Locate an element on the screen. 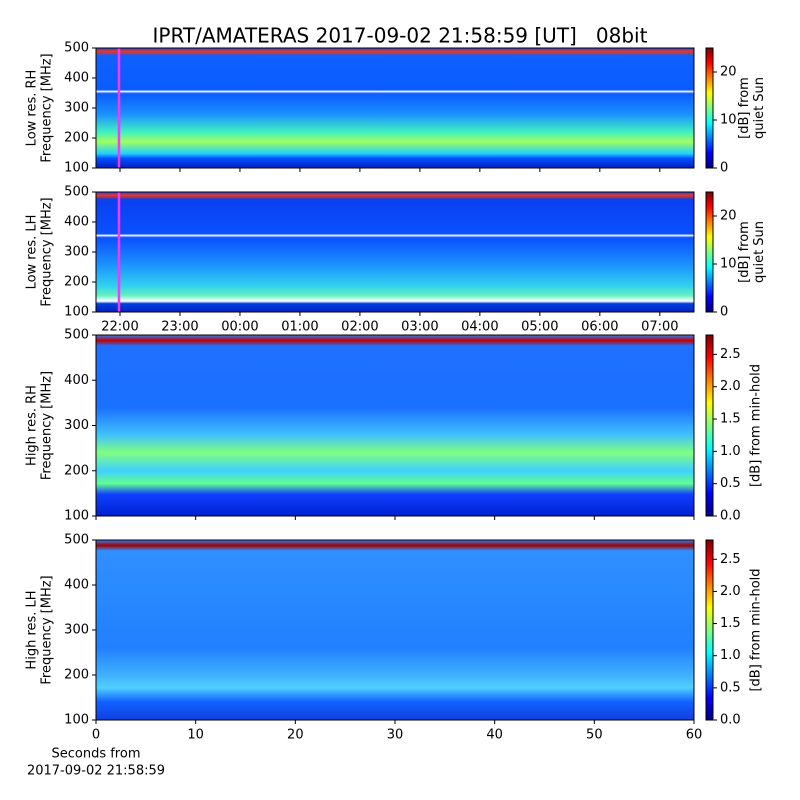  x-tick-label: 01:00 is located at coordinates (299, 327).